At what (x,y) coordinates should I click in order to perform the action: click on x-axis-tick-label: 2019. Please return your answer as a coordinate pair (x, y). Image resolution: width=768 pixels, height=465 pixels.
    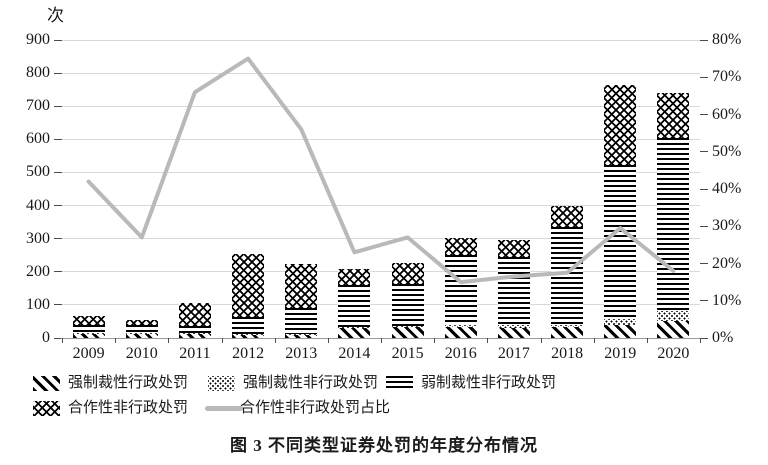
    Looking at the image, I should click on (620, 353).